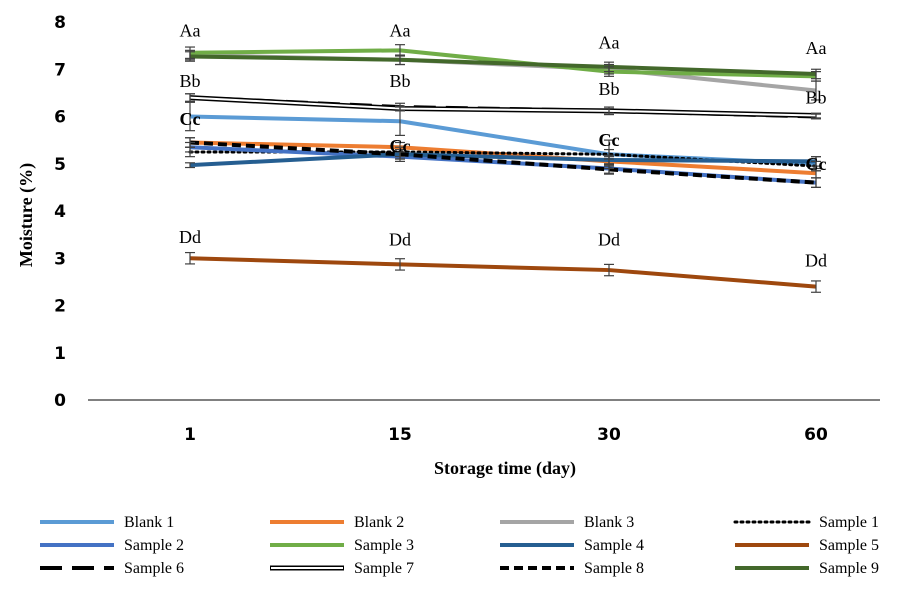  What do you see at coordinates (60, 401) in the screenshot?
I see `y-tick-label: 0` at bounding box center [60, 401].